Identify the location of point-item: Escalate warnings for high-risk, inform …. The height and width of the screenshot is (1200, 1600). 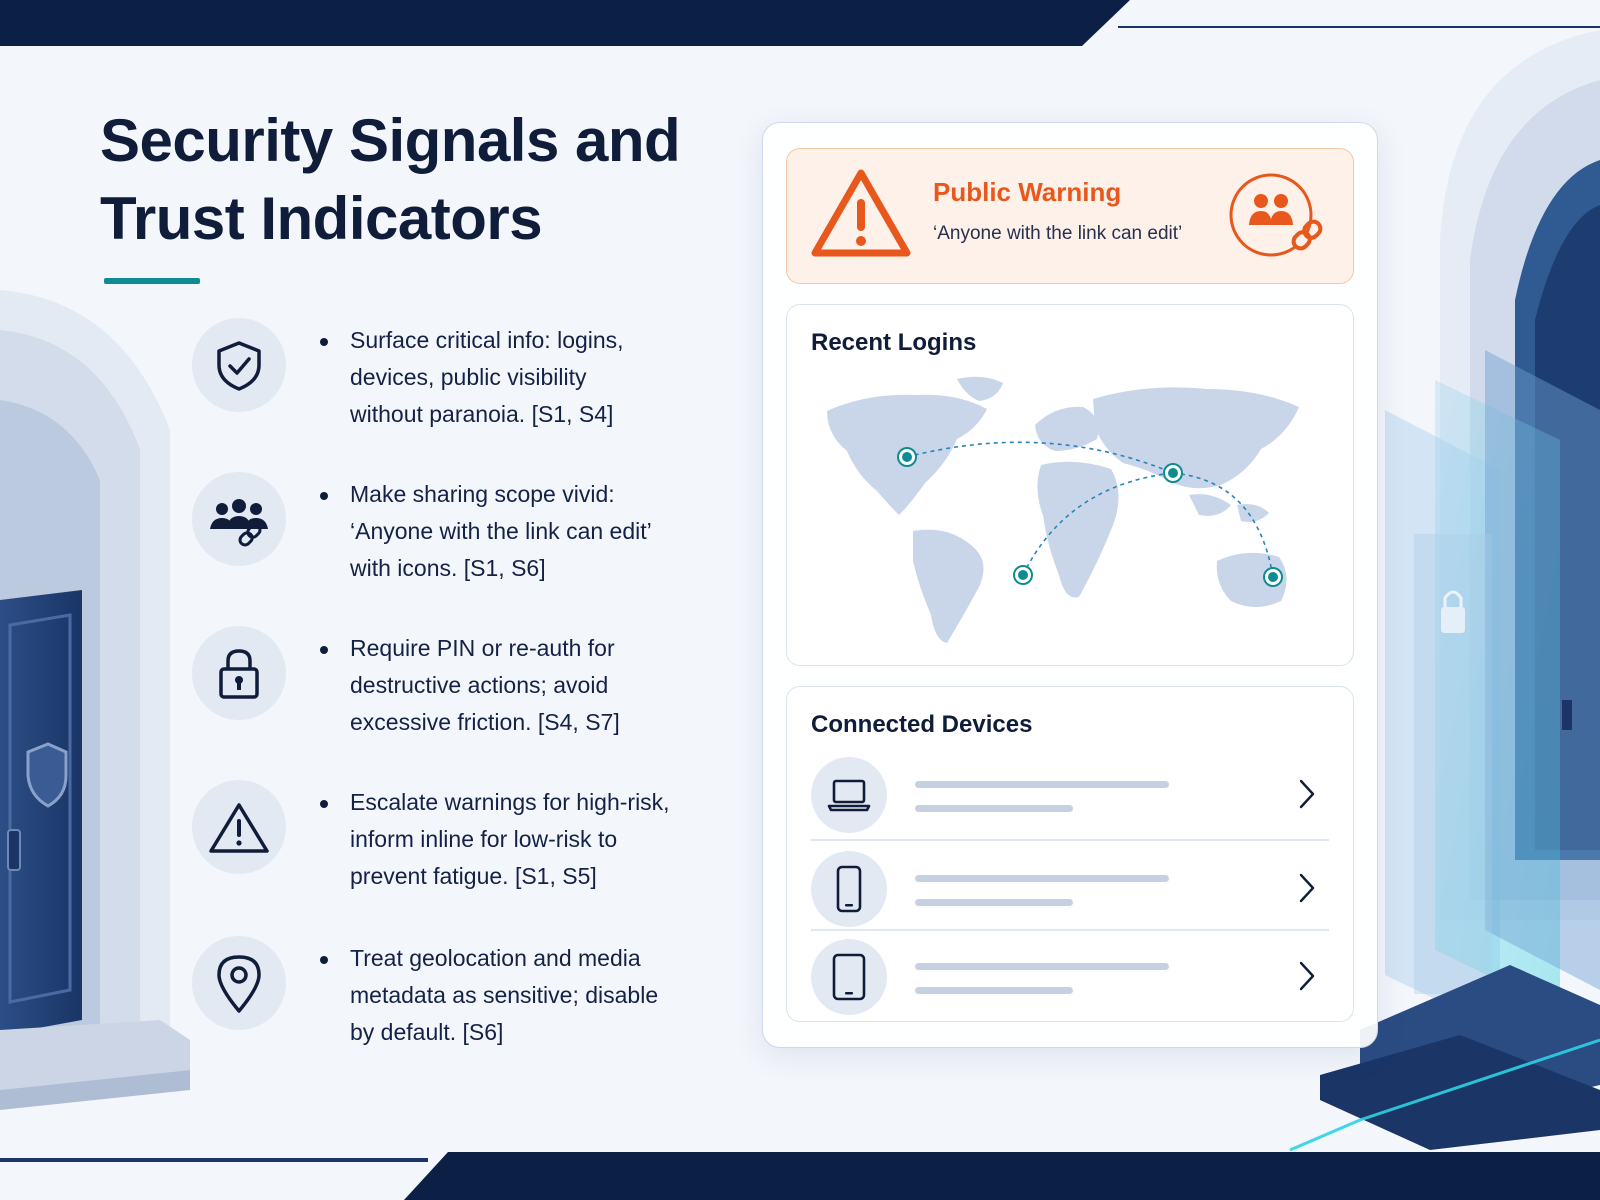
(452, 835).